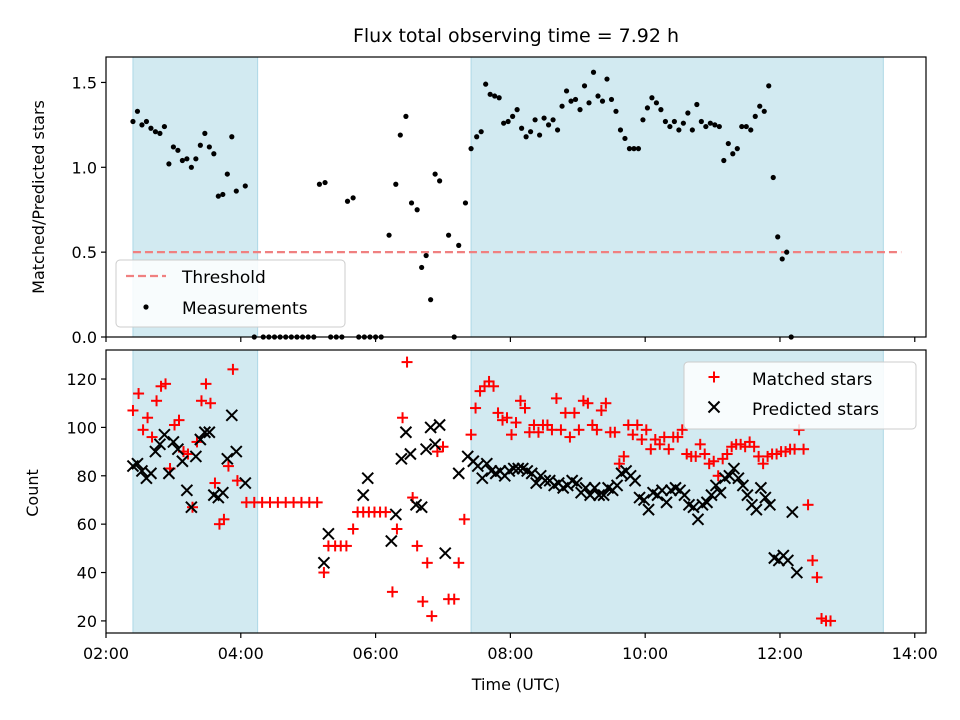  I want to click on y-tick-label: 0.5, so click(84, 252).